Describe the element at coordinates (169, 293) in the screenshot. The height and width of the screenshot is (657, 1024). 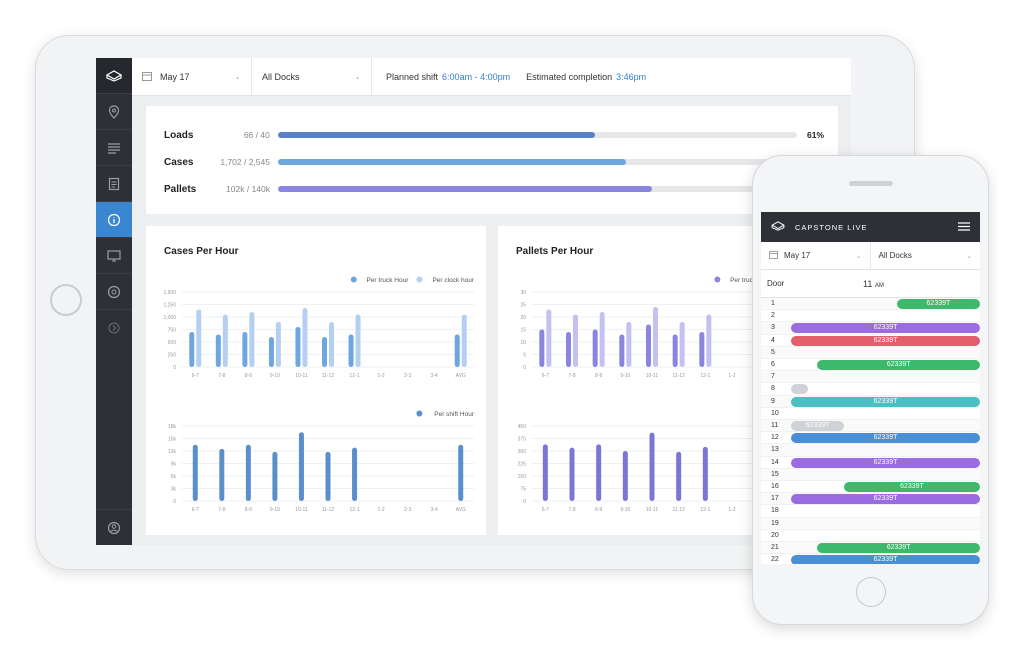
I see `y-tick-label: 1,500` at that location.